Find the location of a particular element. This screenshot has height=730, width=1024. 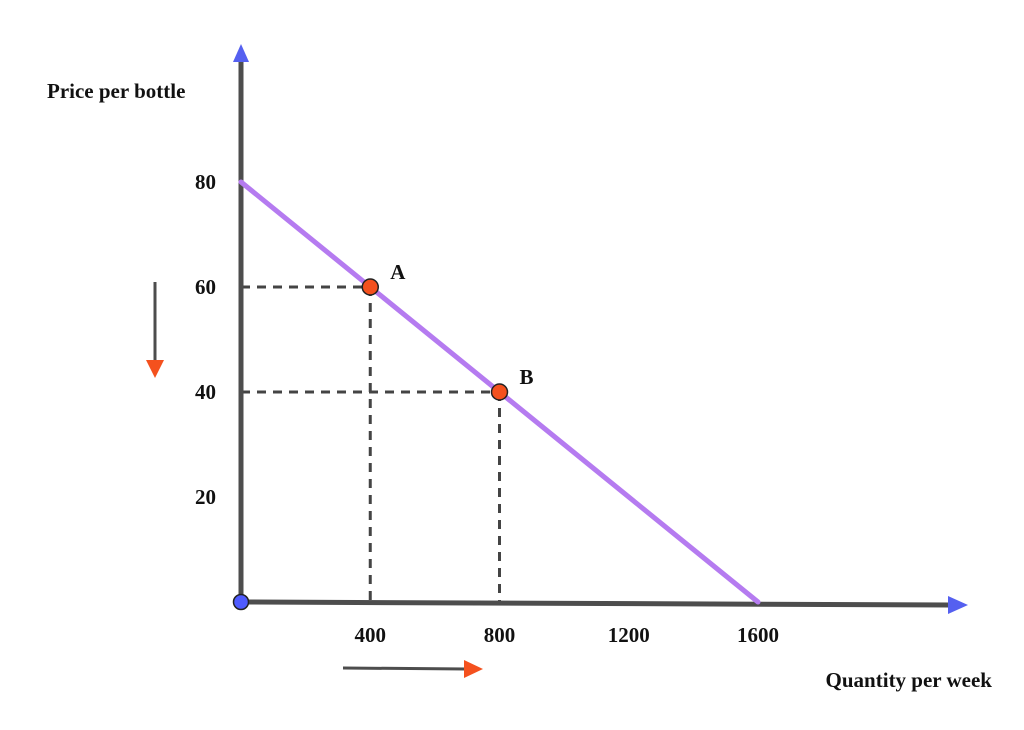

price-decrease-arrowhead is located at coordinates (155, 369).